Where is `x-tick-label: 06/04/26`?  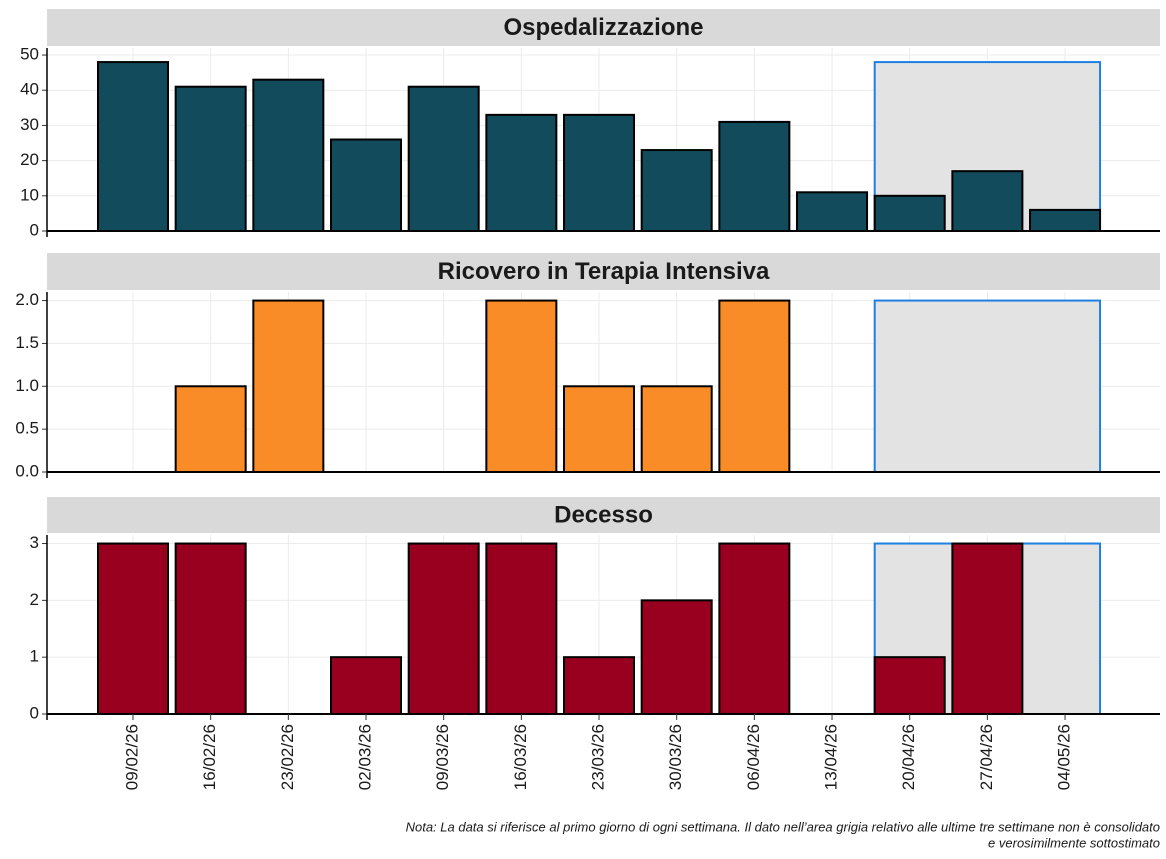
x-tick-label: 06/04/26 is located at coordinates (753, 757).